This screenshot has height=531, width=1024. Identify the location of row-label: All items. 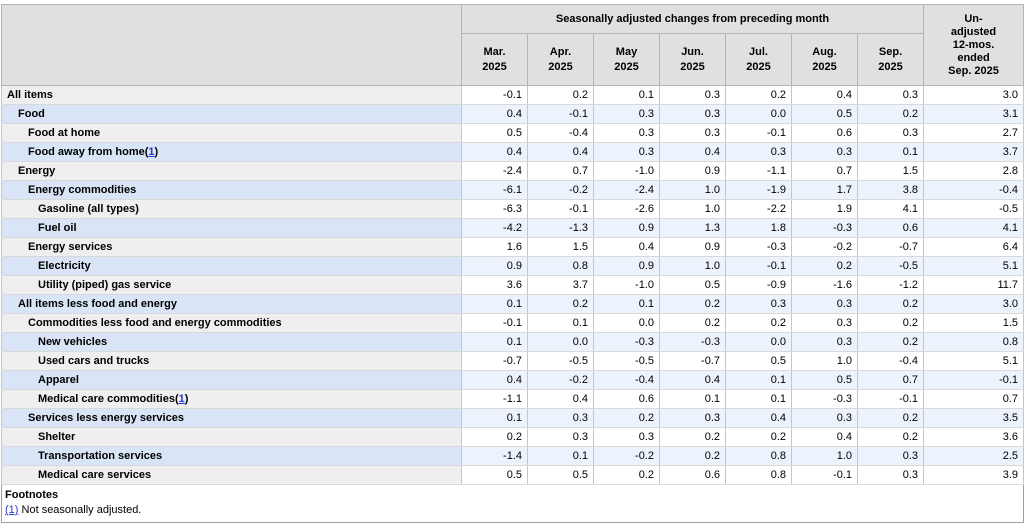
(30, 95).